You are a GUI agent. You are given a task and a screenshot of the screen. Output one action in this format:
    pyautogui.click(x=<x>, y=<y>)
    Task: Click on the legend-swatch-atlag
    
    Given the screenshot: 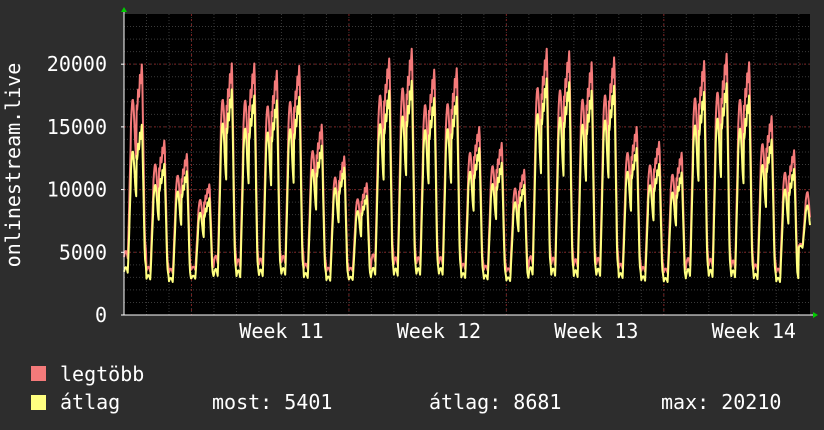 What is the action you would take?
    pyautogui.click(x=38, y=402)
    